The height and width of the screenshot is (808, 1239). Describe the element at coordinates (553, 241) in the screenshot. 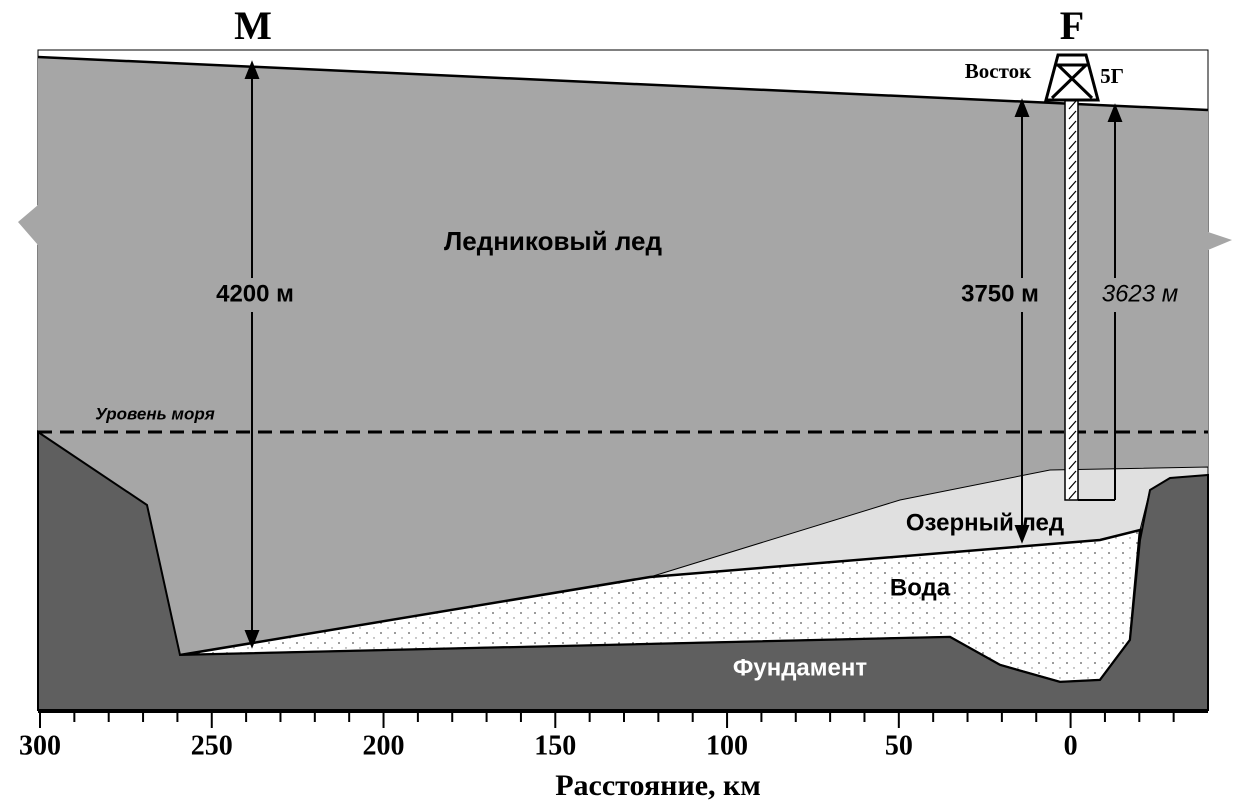

I see `region-label: Ледниковый лед` at that location.